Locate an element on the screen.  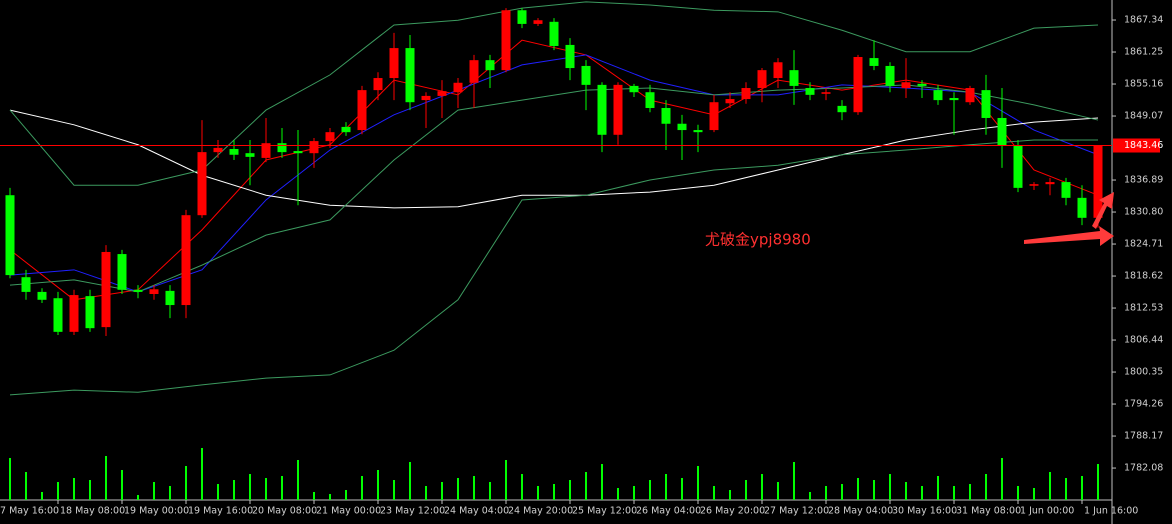
current-price-box is located at coordinates (1136, 145).